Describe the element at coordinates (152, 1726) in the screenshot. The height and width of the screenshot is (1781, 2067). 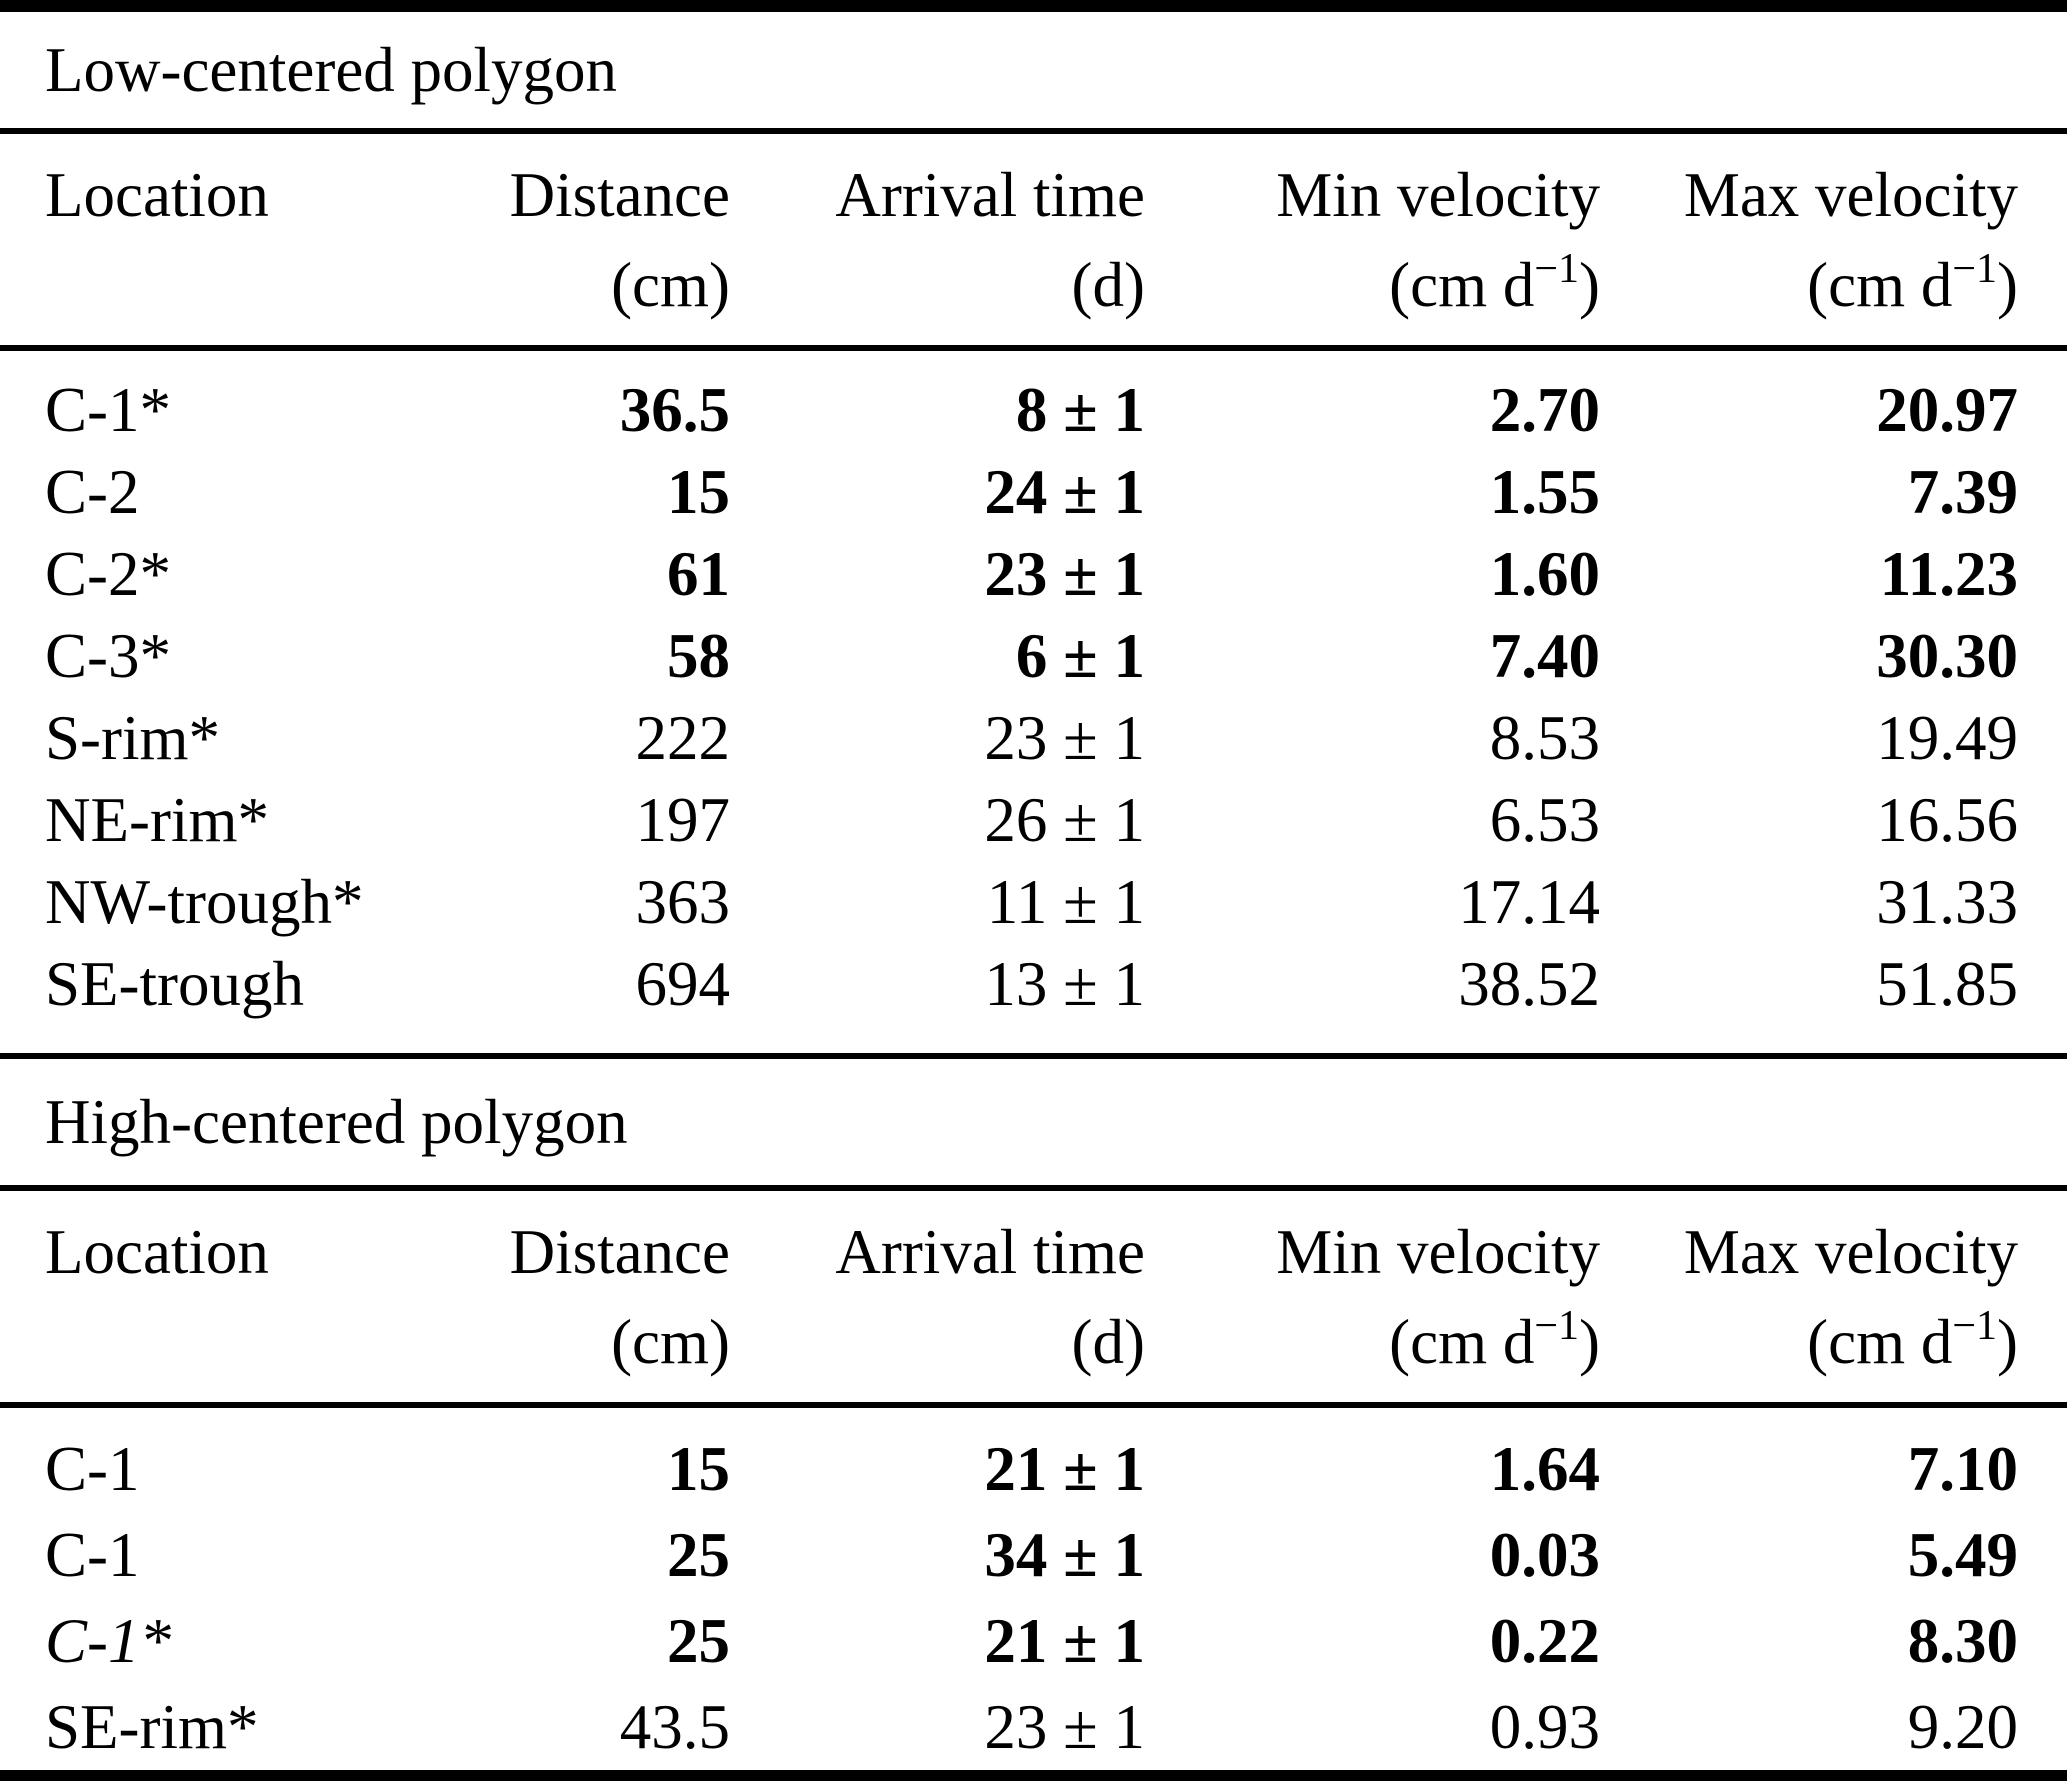
I see `cell-location: SE-rim*` at that location.